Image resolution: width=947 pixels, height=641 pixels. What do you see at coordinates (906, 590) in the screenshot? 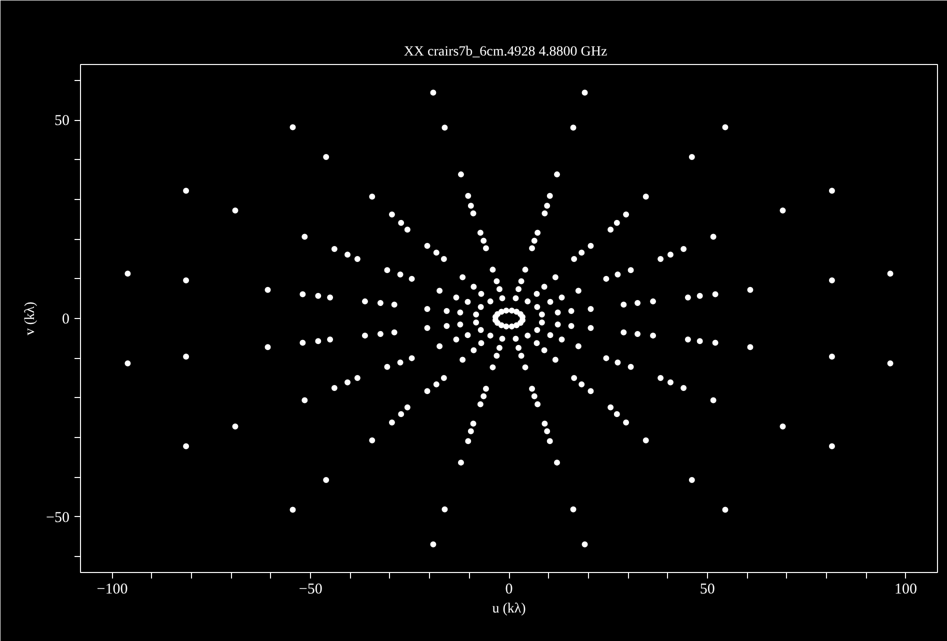
I see `x-tick-label: 100` at bounding box center [906, 590].